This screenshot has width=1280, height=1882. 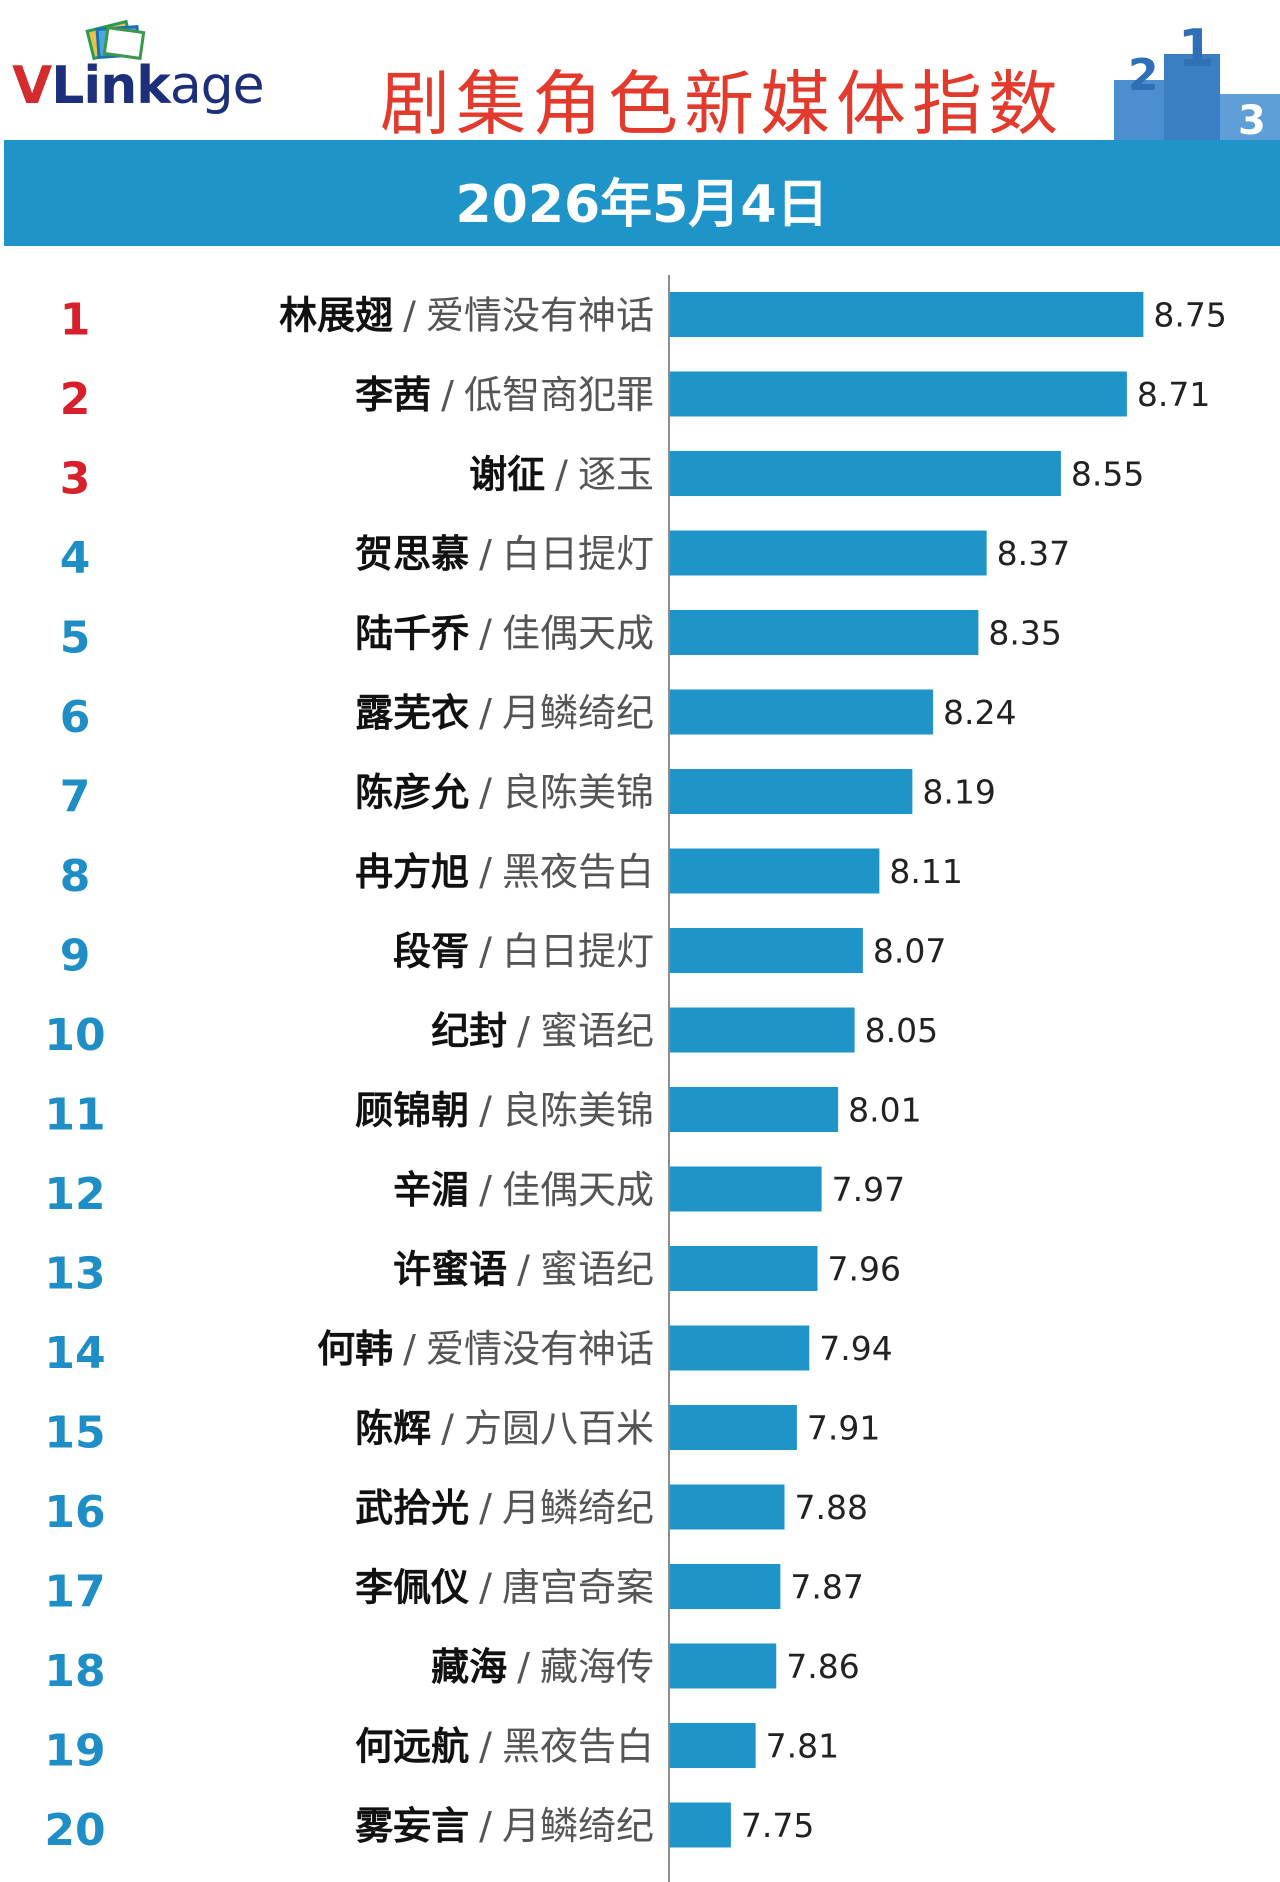 I want to click on drama-name: 黑夜告白, so click(x=578, y=1747).